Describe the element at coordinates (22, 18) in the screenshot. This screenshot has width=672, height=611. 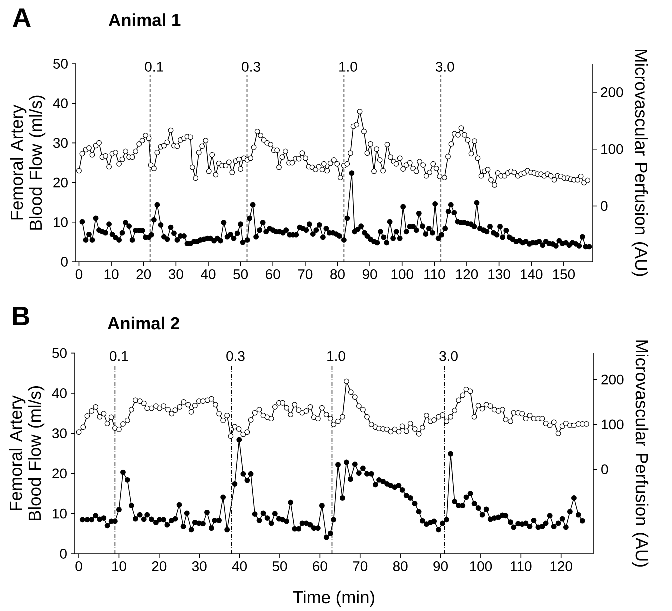
I see `text: A` at that location.